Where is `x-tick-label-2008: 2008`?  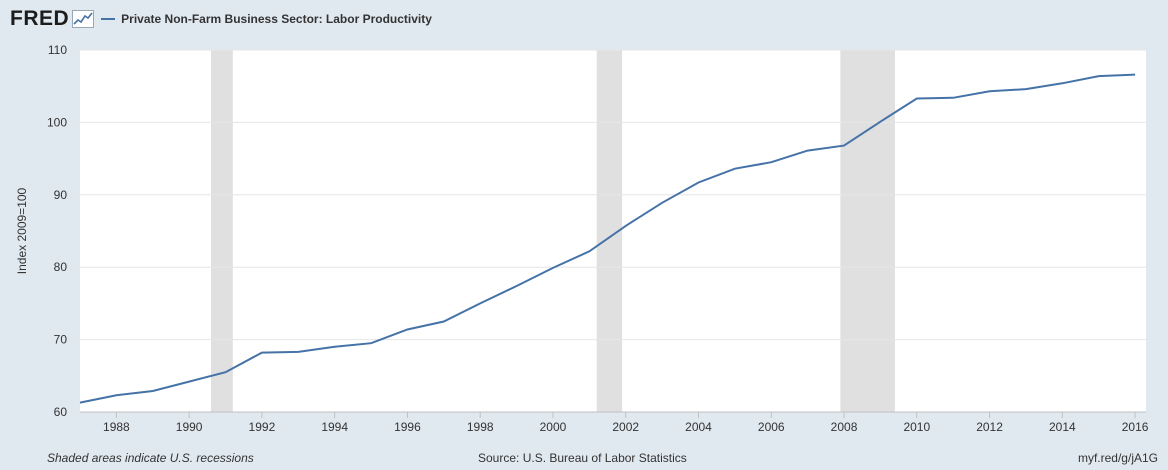 x-tick-label-2008: 2008 is located at coordinates (844, 427).